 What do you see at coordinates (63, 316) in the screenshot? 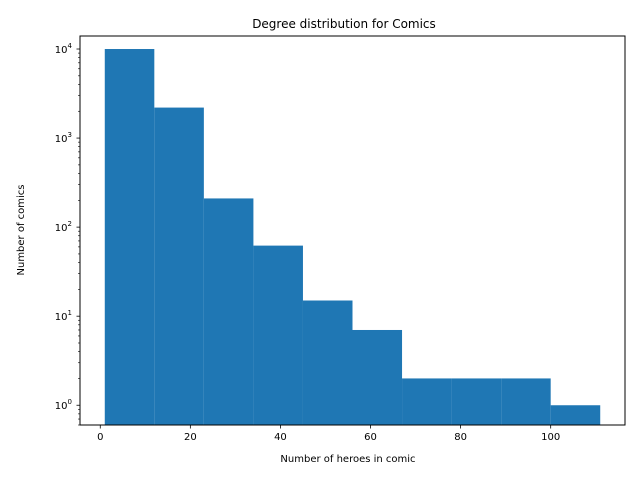
I see `y-tick-label-1: 10¹` at bounding box center [63, 316].